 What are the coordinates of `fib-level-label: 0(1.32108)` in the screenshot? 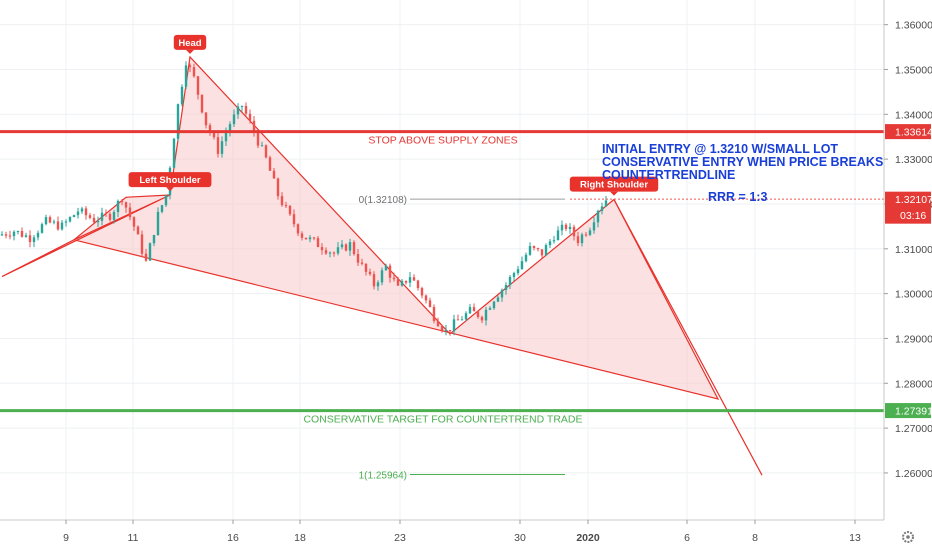 It's located at (383, 200).